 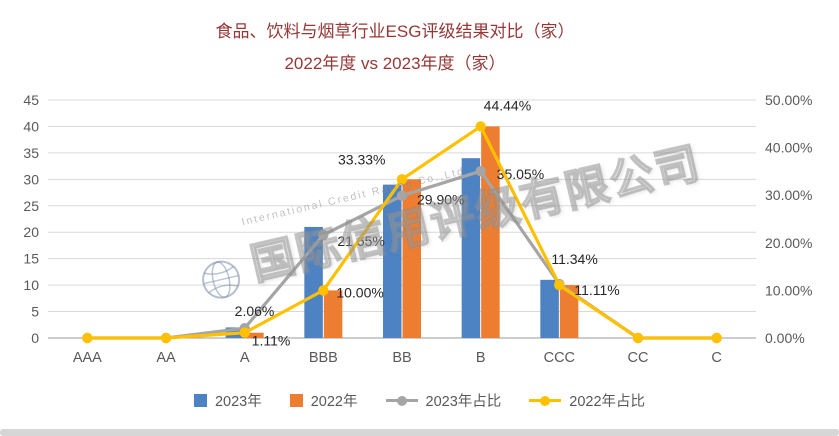 I want to click on legend-item-2023年: 2023年, so click(x=227, y=400).